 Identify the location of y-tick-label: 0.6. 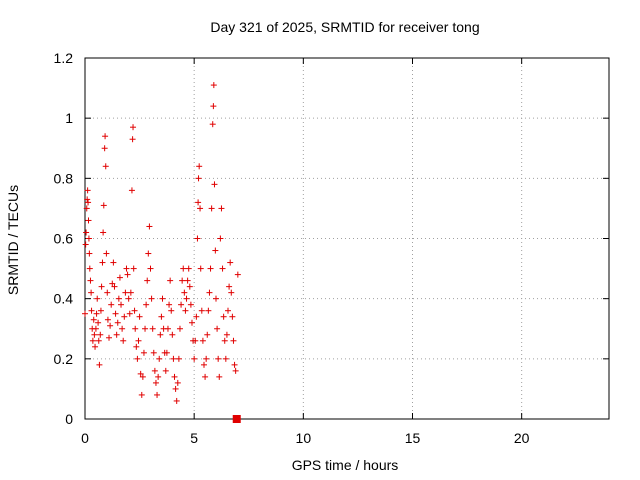
(64, 239).